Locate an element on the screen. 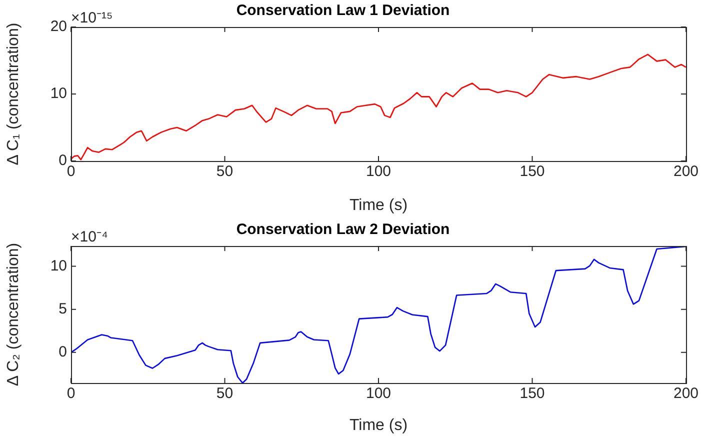  y-tick-label: 20 is located at coordinates (58, 27).